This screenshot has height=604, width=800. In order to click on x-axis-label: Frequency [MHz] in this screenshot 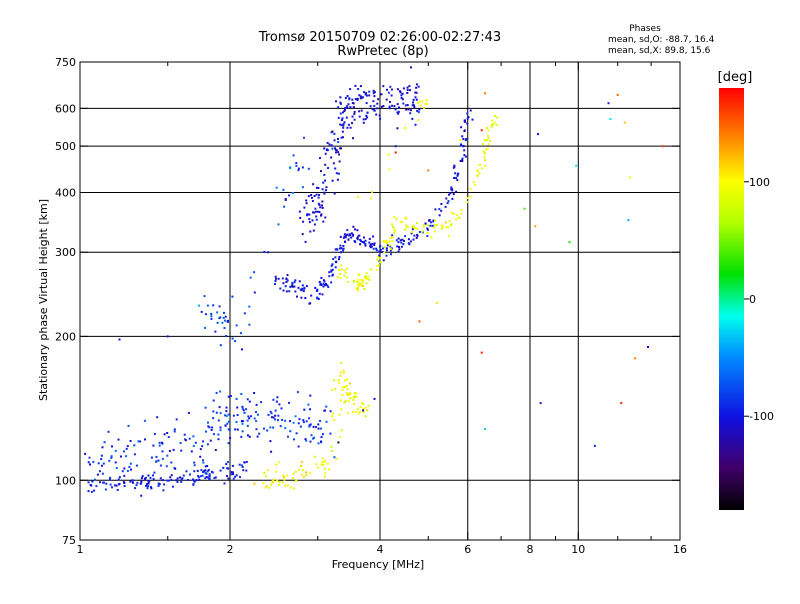, I will do `click(378, 564)`.